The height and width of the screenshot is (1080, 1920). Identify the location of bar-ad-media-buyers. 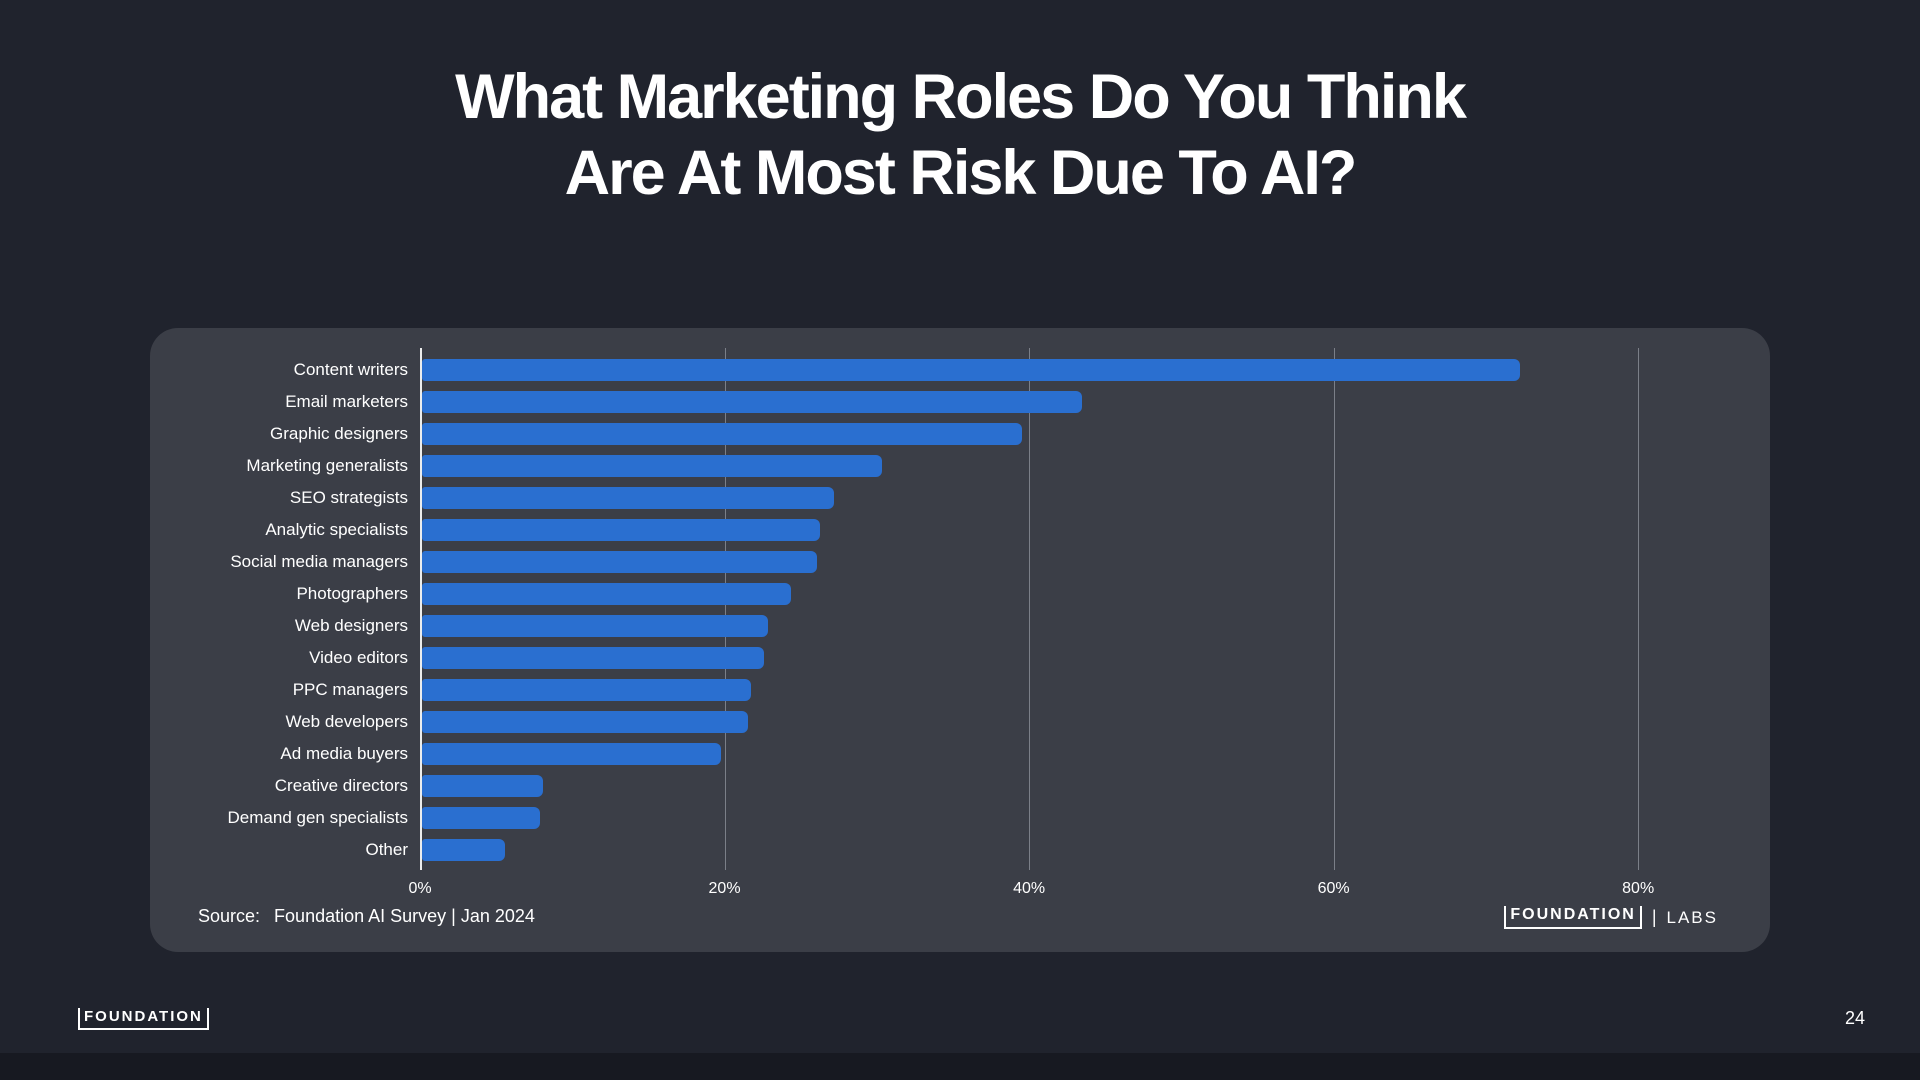
(571, 754).